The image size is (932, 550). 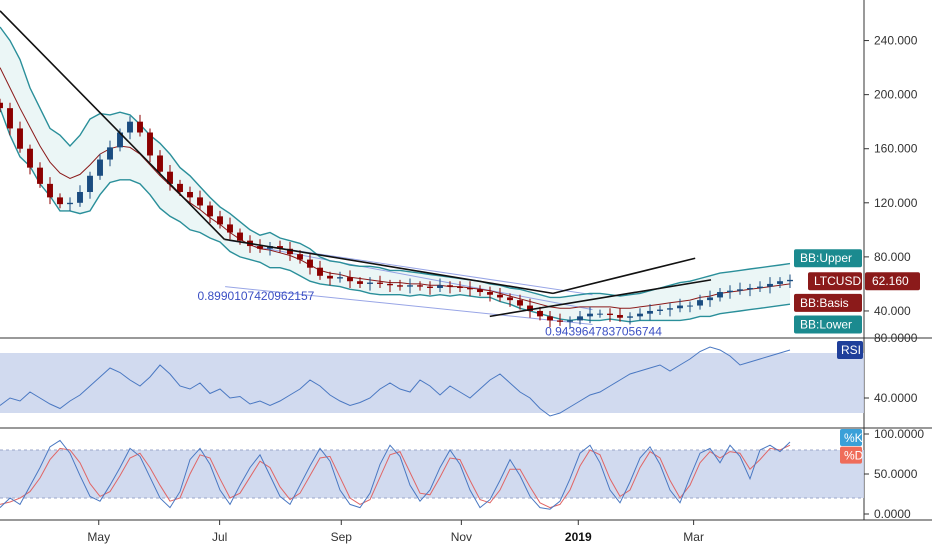 I want to click on axis-tag-label: BB:Basis, so click(x=824, y=303).